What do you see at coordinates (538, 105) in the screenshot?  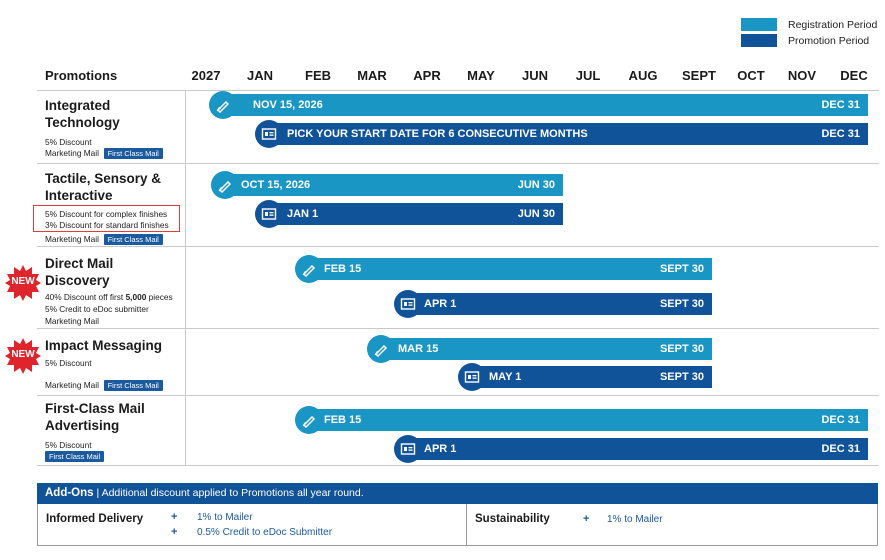 I see `registration-bar: NOV 15, 2026 DEC 31` at bounding box center [538, 105].